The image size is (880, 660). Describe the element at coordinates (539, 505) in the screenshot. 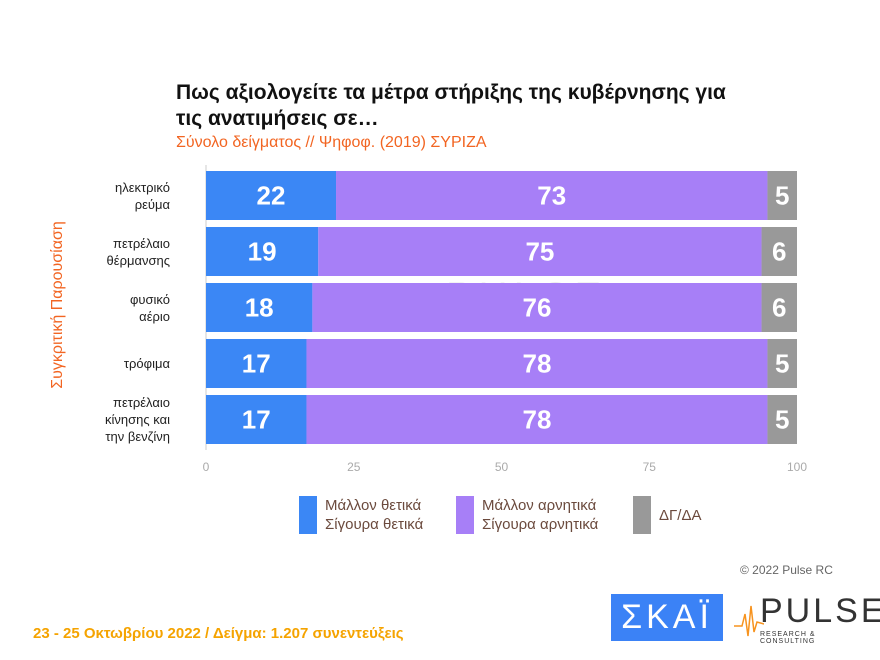

I see `legend-label-line: Μάλλον αρνητικά` at that location.